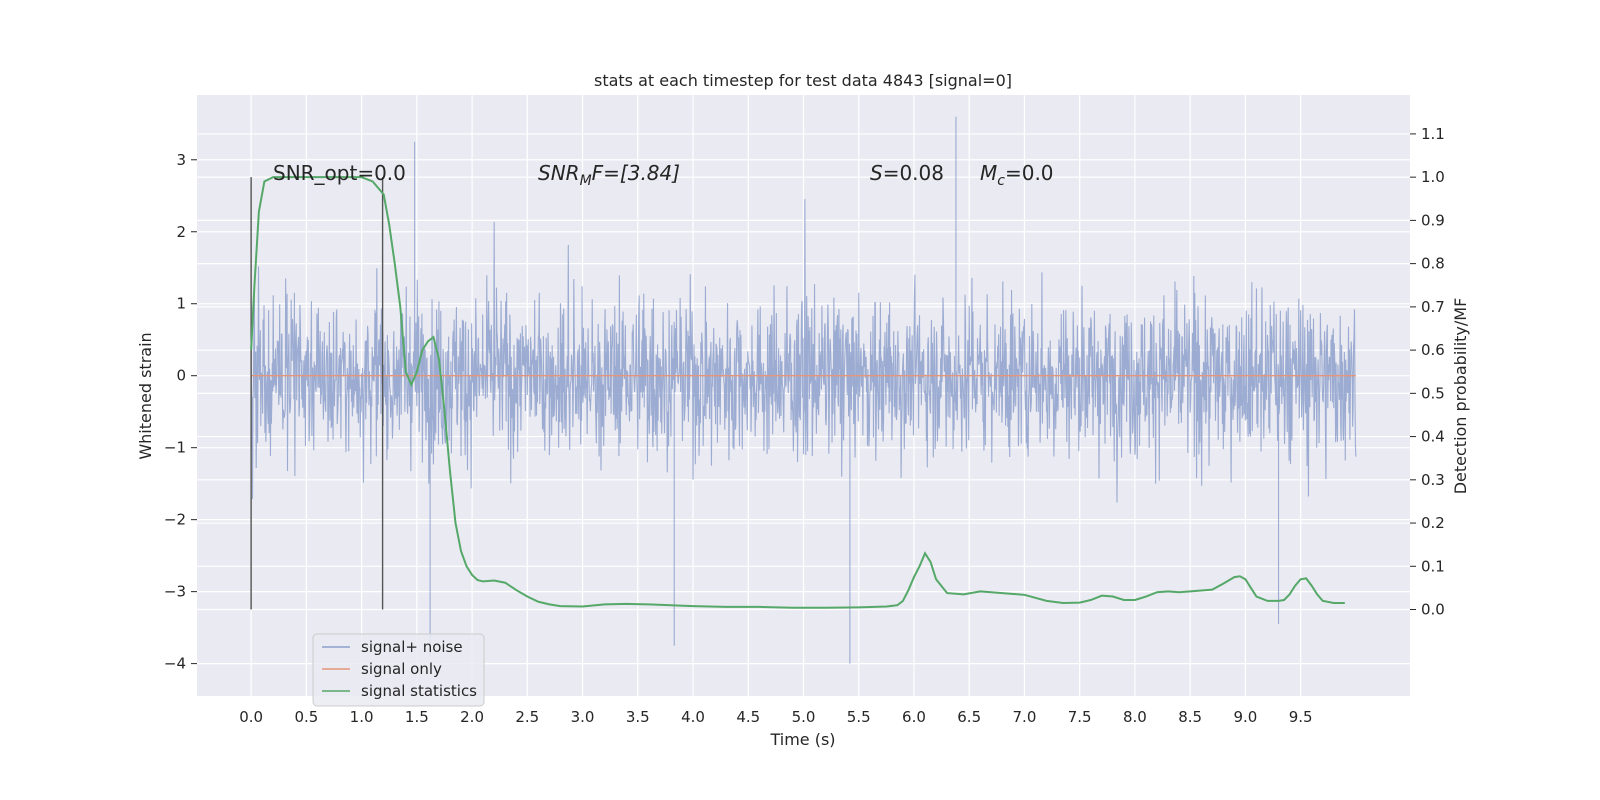 The height and width of the screenshot is (800, 1600). Describe the element at coordinates (419, 691) in the screenshot. I see `legend-label-signal-statistics: signal statistics` at that location.